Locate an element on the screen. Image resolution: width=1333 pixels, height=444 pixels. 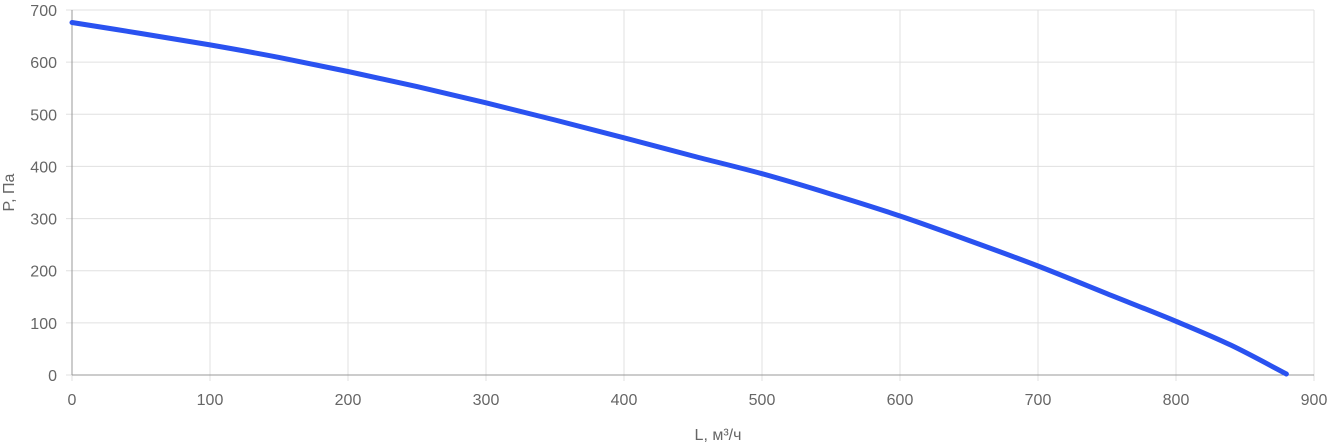
x-tick-label: 500 is located at coordinates (762, 400).